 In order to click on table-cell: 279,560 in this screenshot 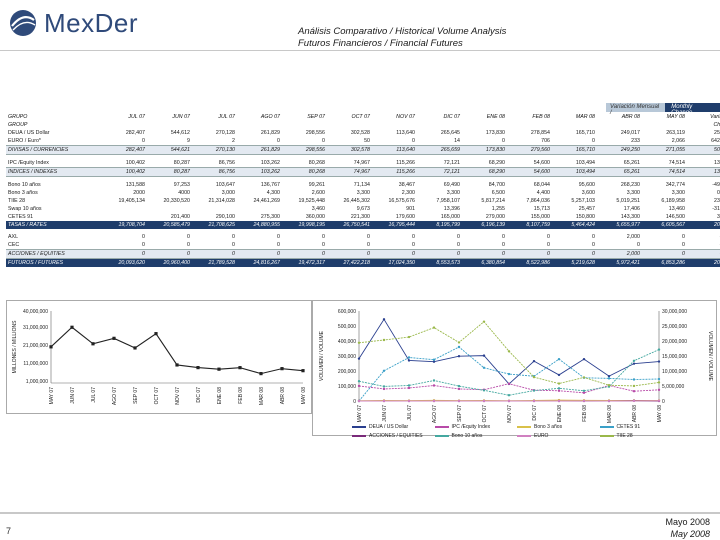, I will do `click(529, 150)`.